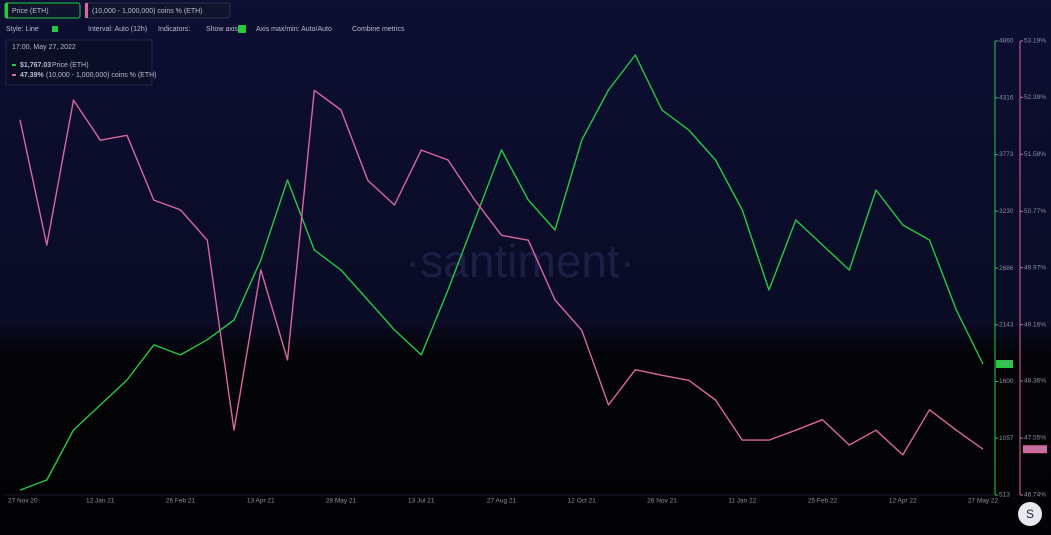  What do you see at coordinates (181, 501) in the screenshot?
I see `x-tick-label: 26 Feb 21` at bounding box center [181, 501].